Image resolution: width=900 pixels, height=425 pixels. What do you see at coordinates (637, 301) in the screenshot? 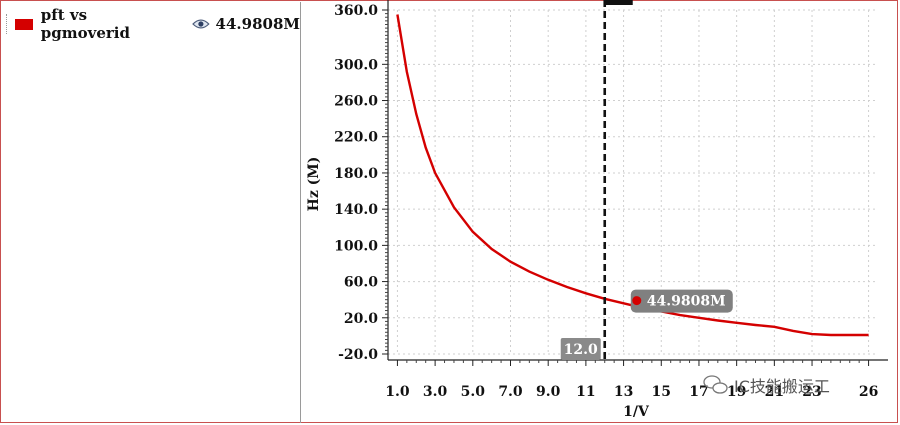
I see `callout-point` at bounding box center [637, 301].